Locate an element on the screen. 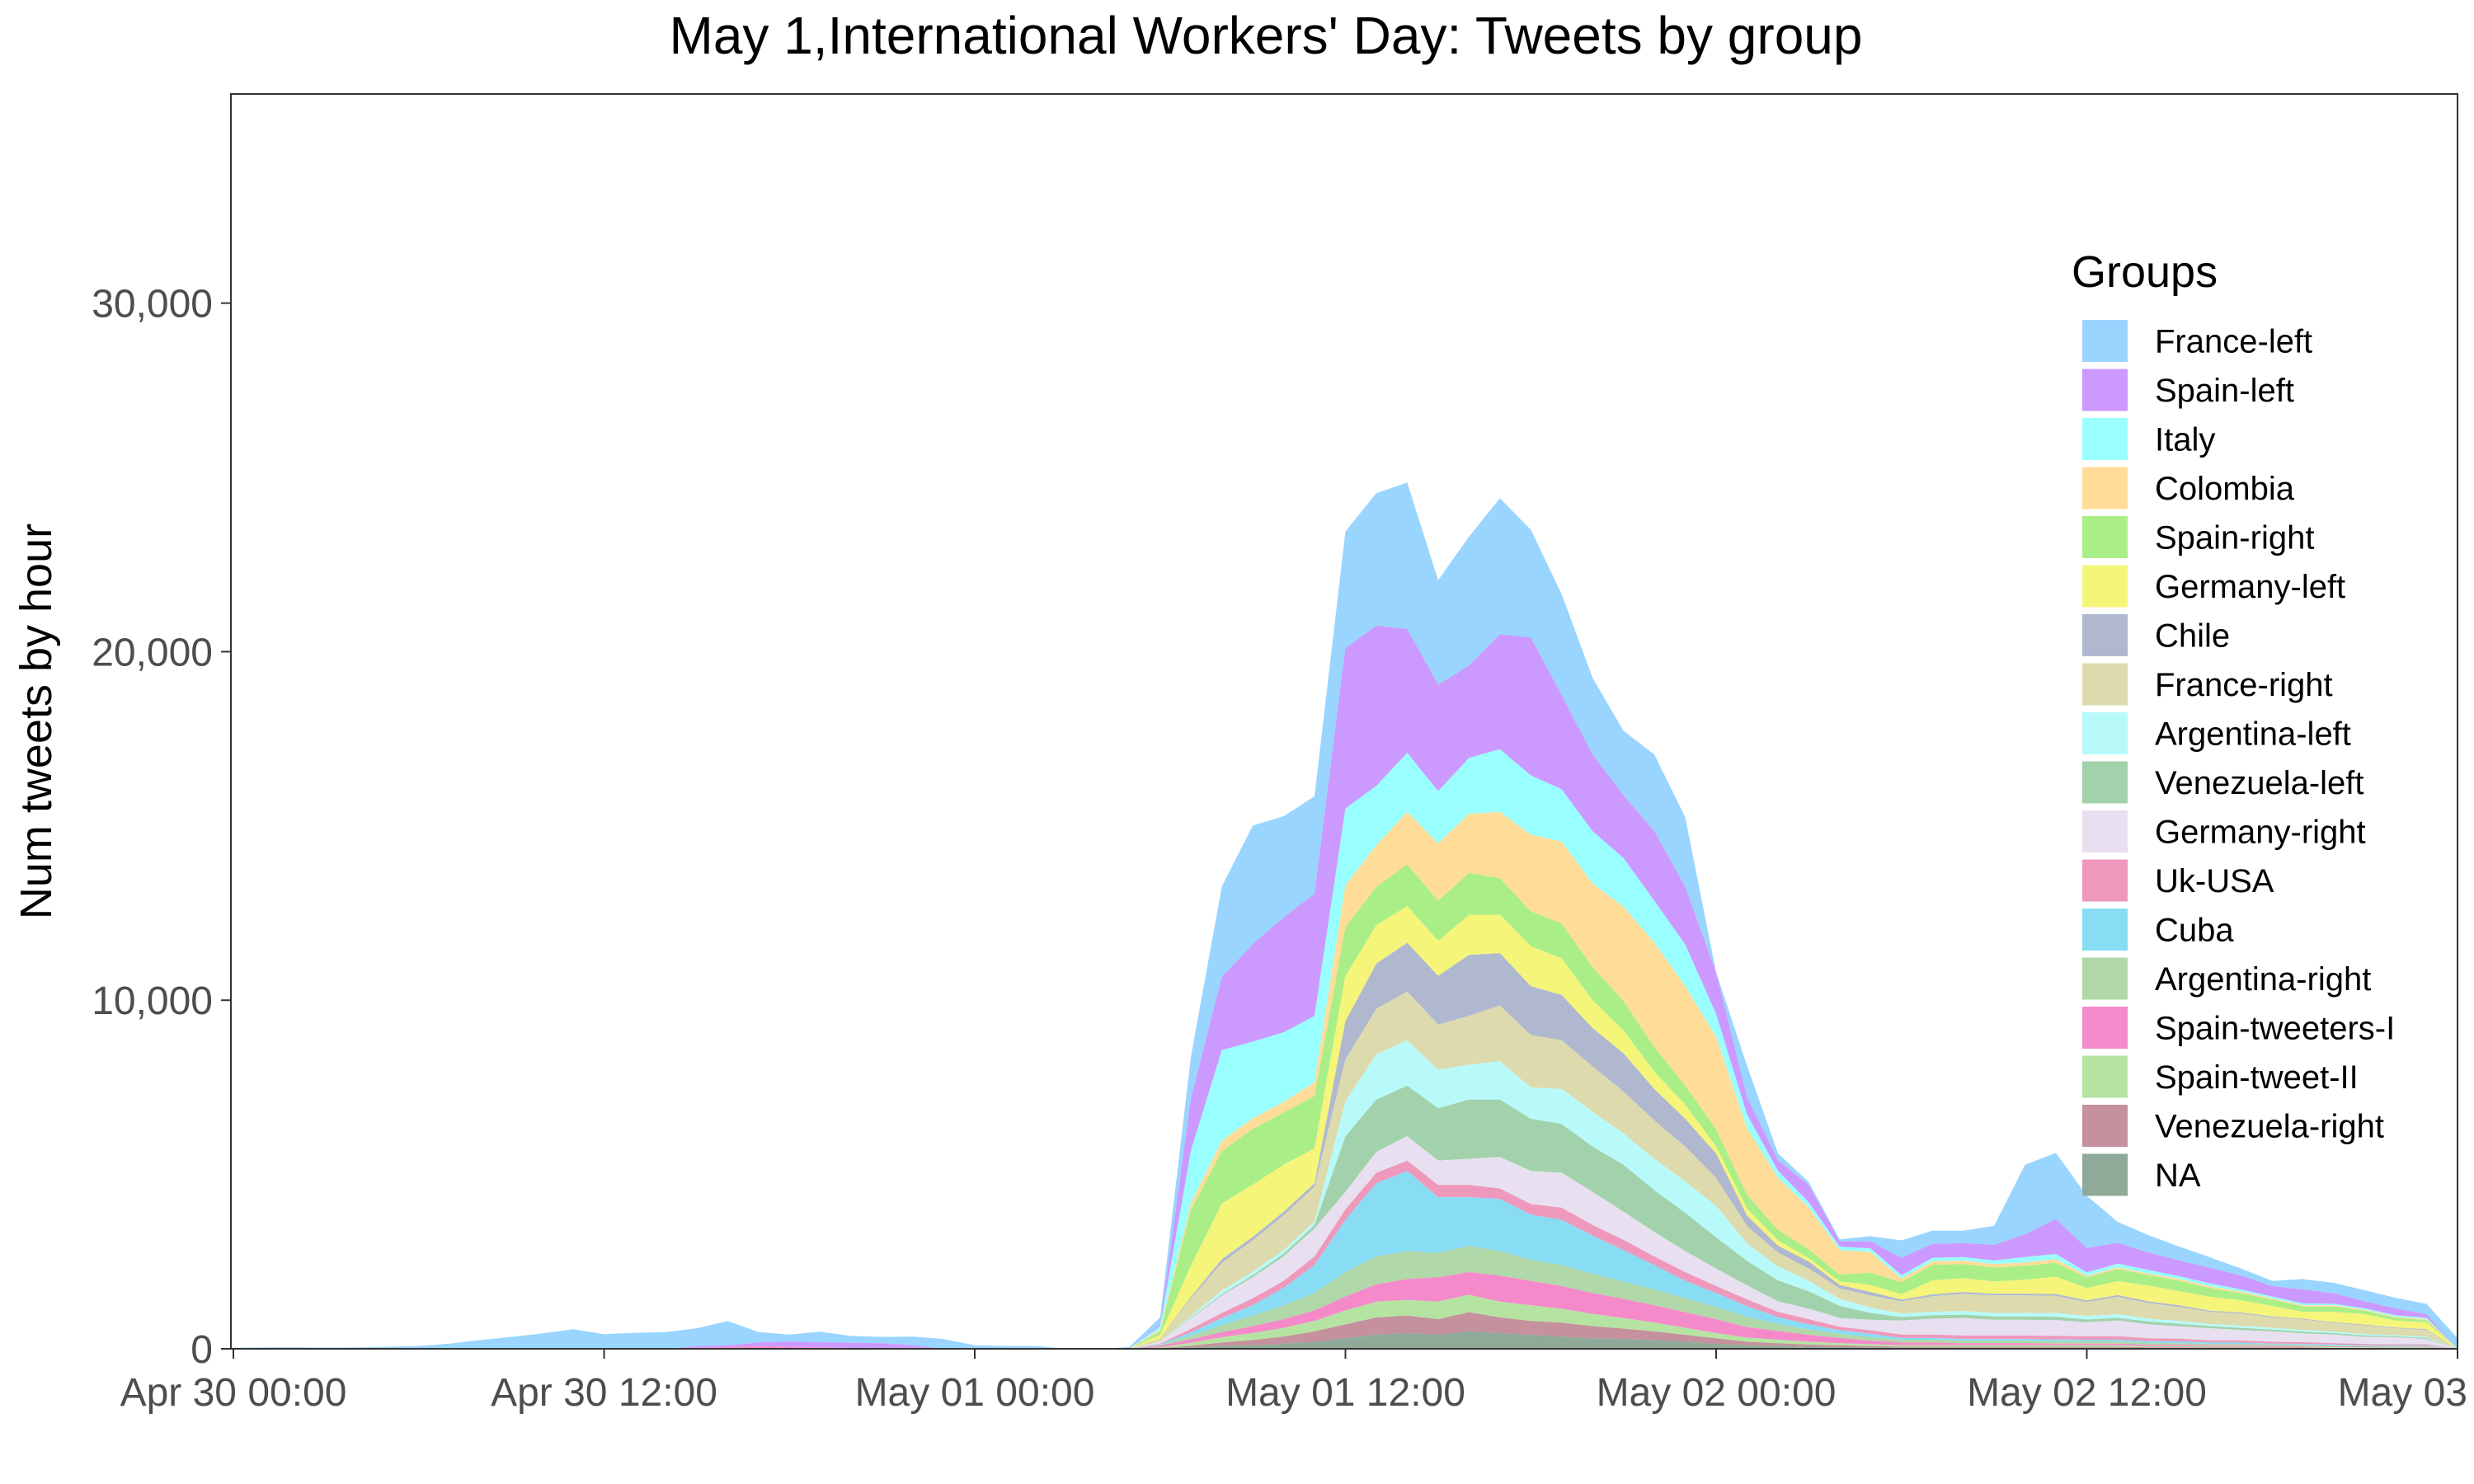  legend-label-spain-left: Spain-left is located at coordinates (2224, 391).